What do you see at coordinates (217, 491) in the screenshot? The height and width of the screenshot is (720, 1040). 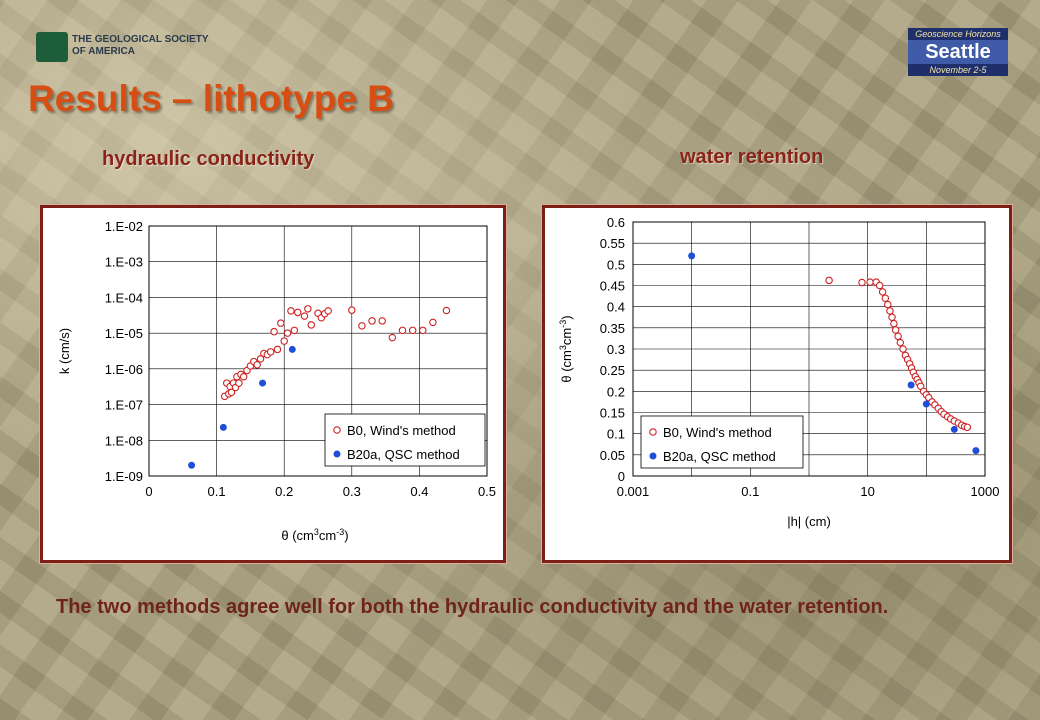 I see `k-xtick-1: 0.1` at bounding box center [217, 491].